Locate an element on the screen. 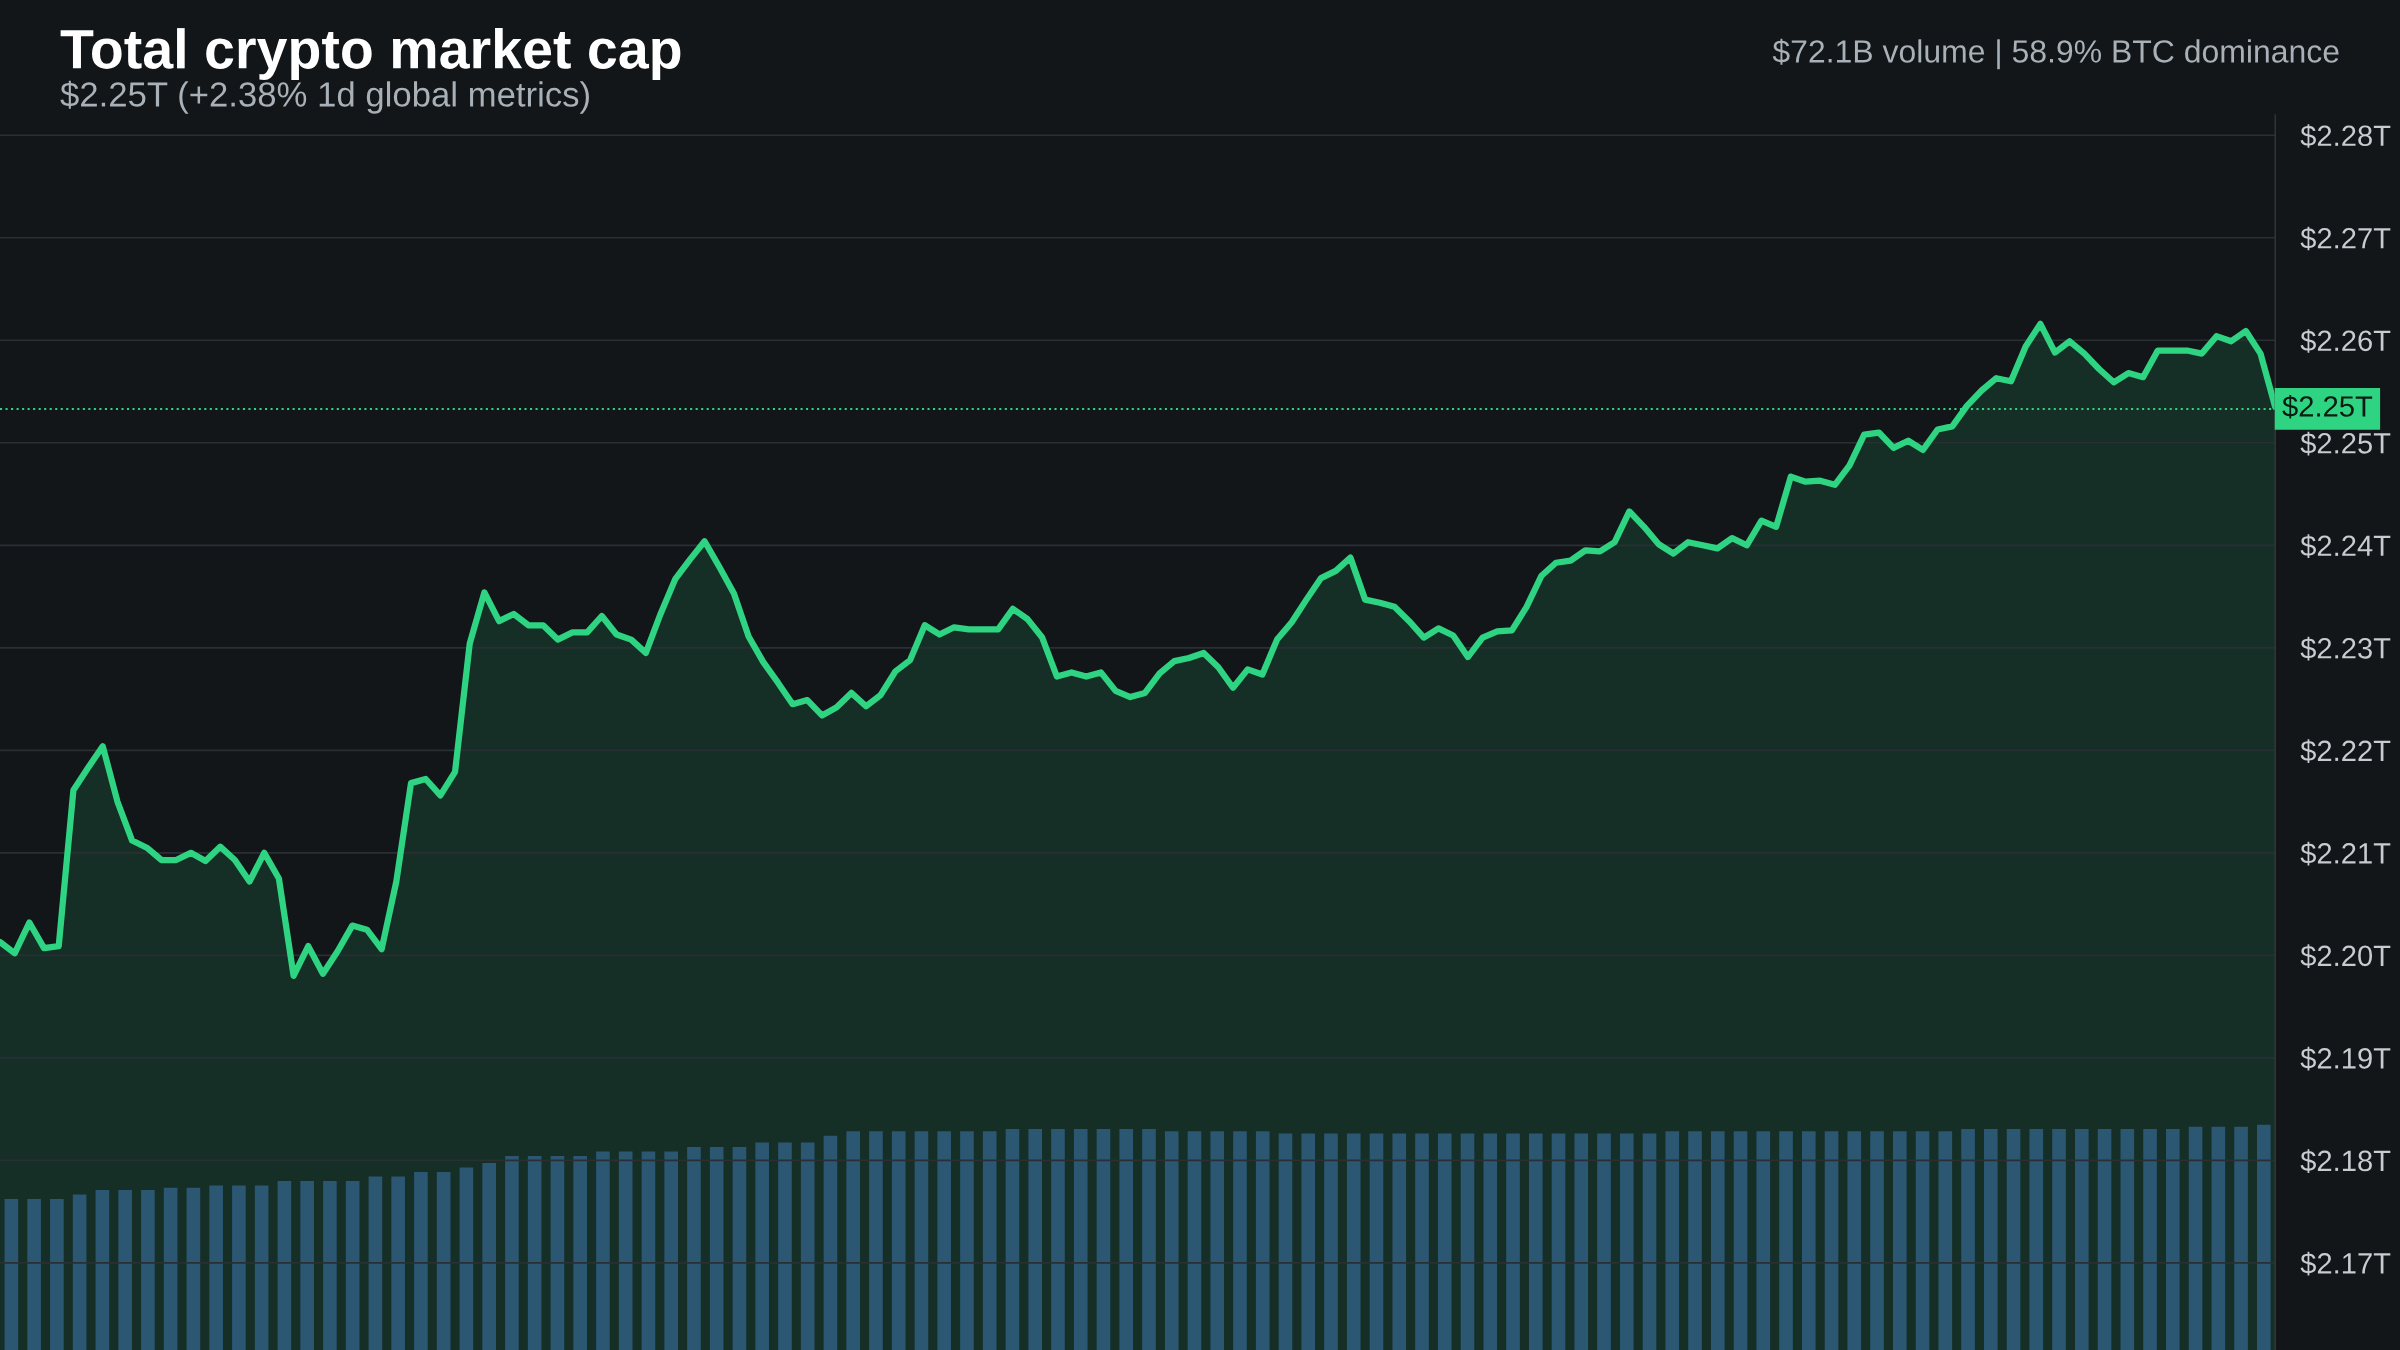 The image size is (2400, 1350). y-tick-label: $2.26T is located at coordinates (2345, 341).